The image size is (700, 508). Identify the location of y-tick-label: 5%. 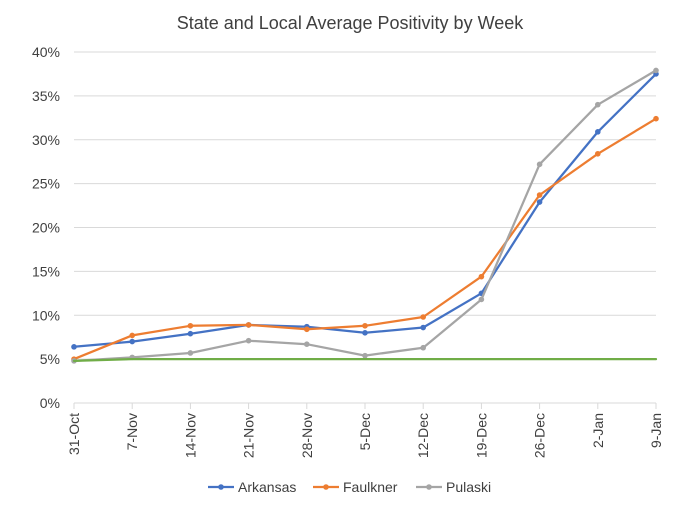
(50, 359).